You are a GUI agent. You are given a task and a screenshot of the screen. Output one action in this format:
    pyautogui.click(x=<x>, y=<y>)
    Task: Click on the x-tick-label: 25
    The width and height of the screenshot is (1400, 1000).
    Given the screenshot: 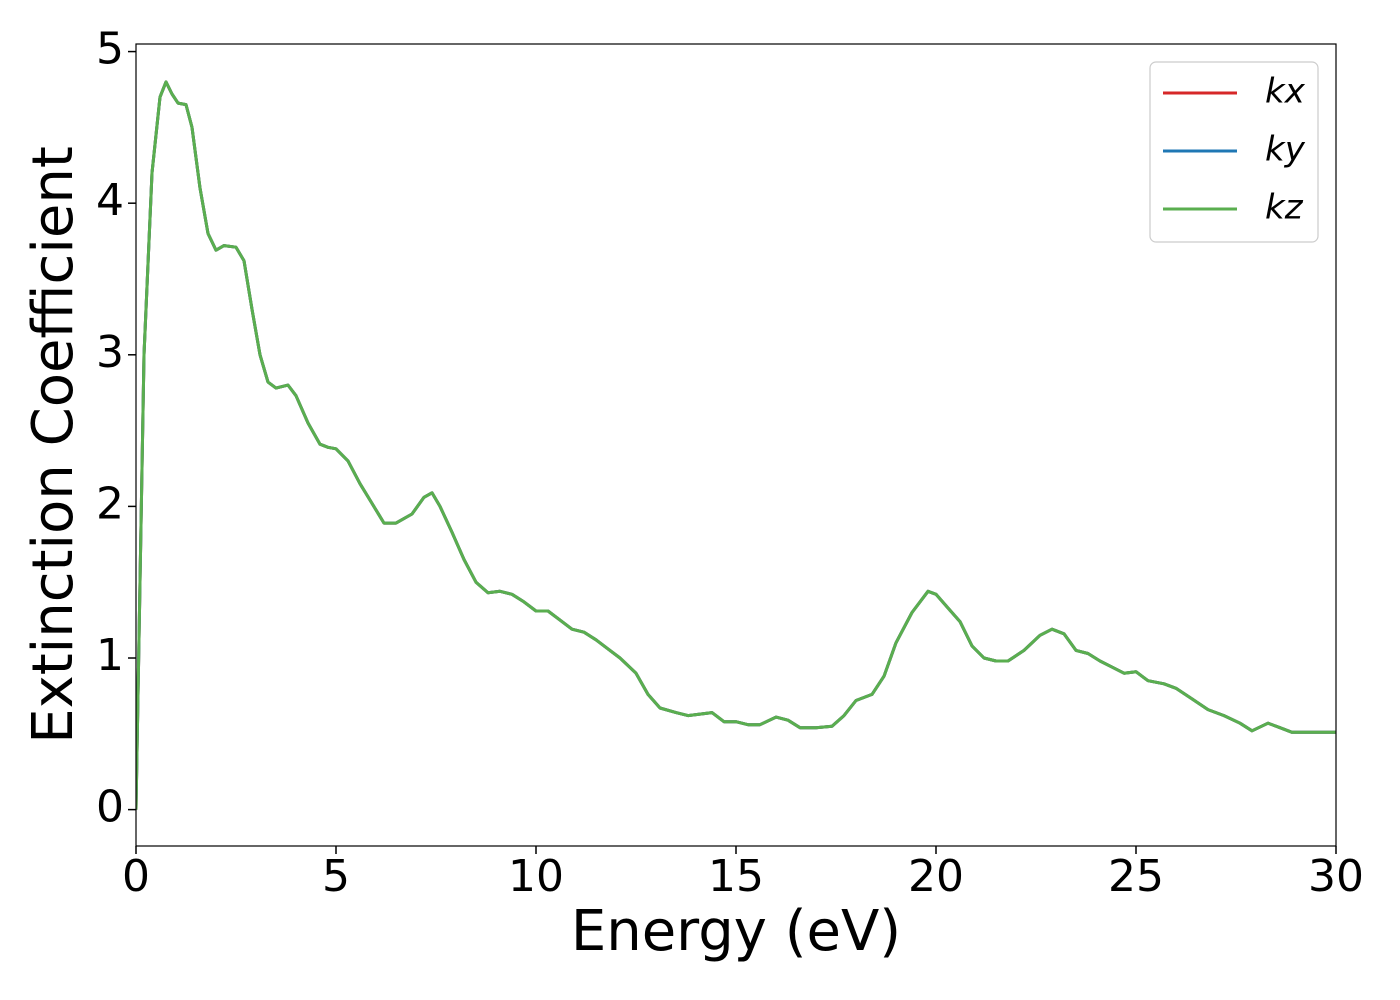 What is the action you would take?
    pyautogui.click(x=1136, y=876)
    